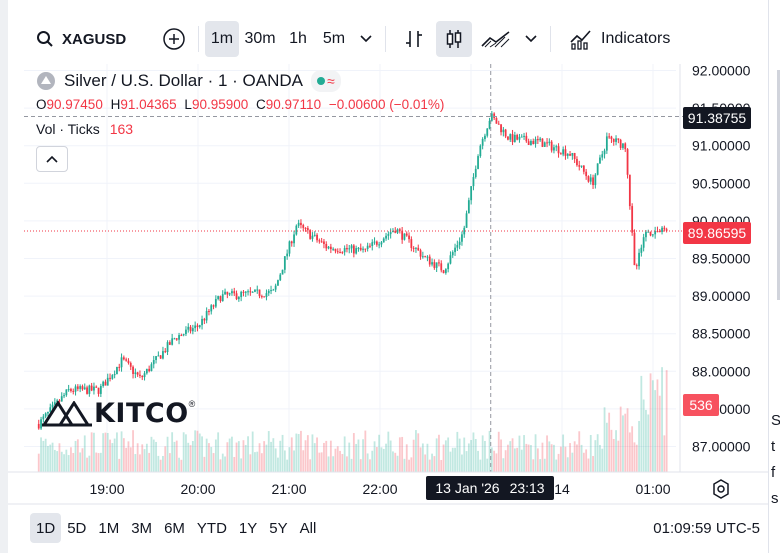  Describe the element at coordinates (496, 39) in the screenshot. I see `area-style-button` at that location.